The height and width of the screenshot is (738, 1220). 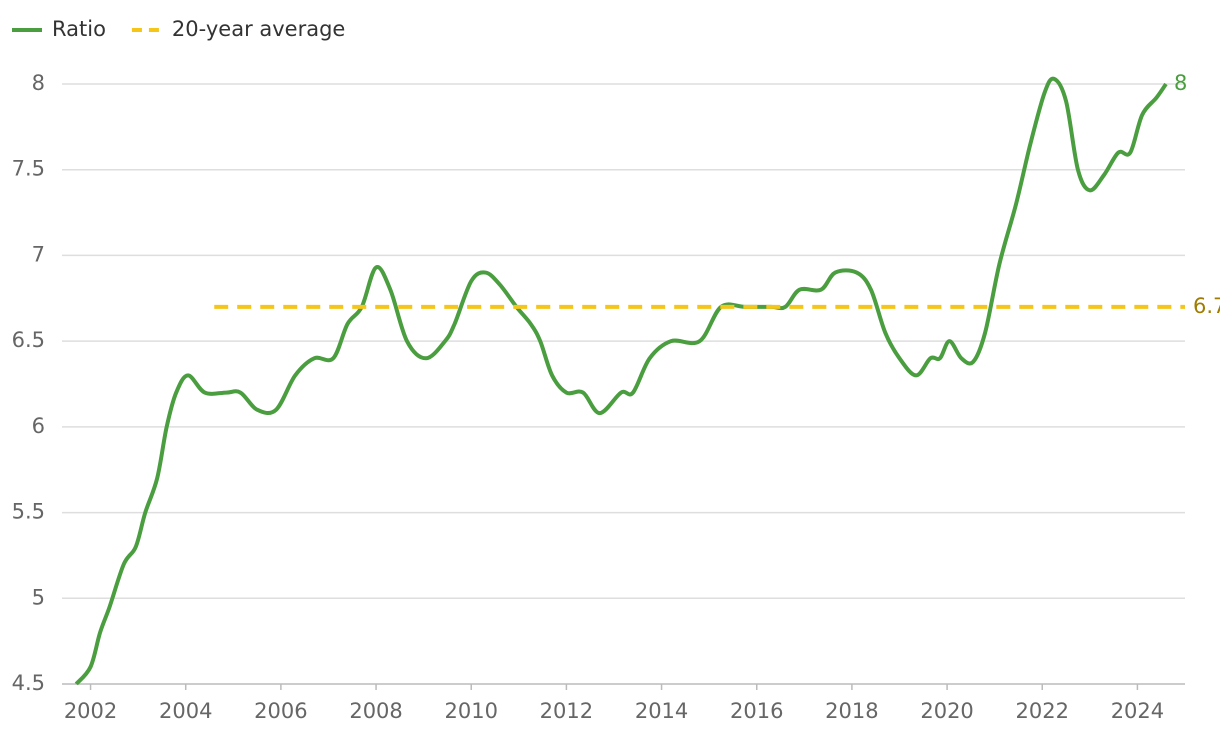 What do you see at coordinates (38, 597) in the screenshot?
I see `y-tick-label: 5` at bounding box center [38, 597].